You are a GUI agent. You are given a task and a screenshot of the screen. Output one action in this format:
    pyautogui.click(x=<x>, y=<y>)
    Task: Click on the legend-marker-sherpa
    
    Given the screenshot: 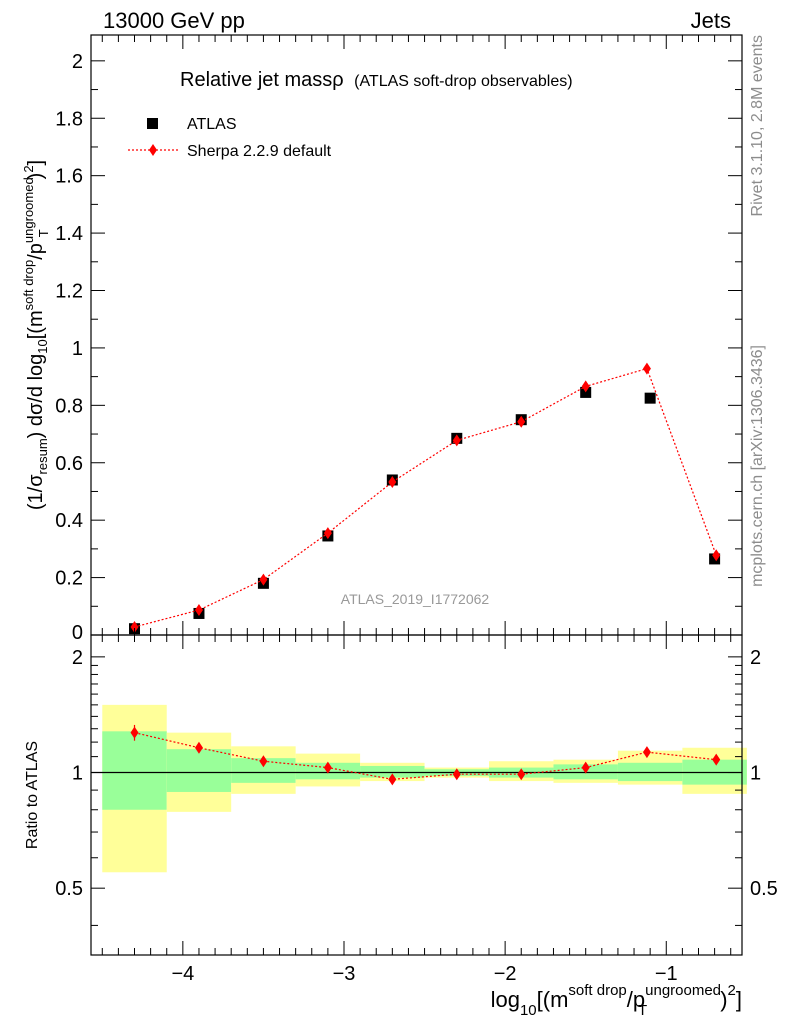 What is the action you would take?
    pyautogui.click(x=153, y=150)
    